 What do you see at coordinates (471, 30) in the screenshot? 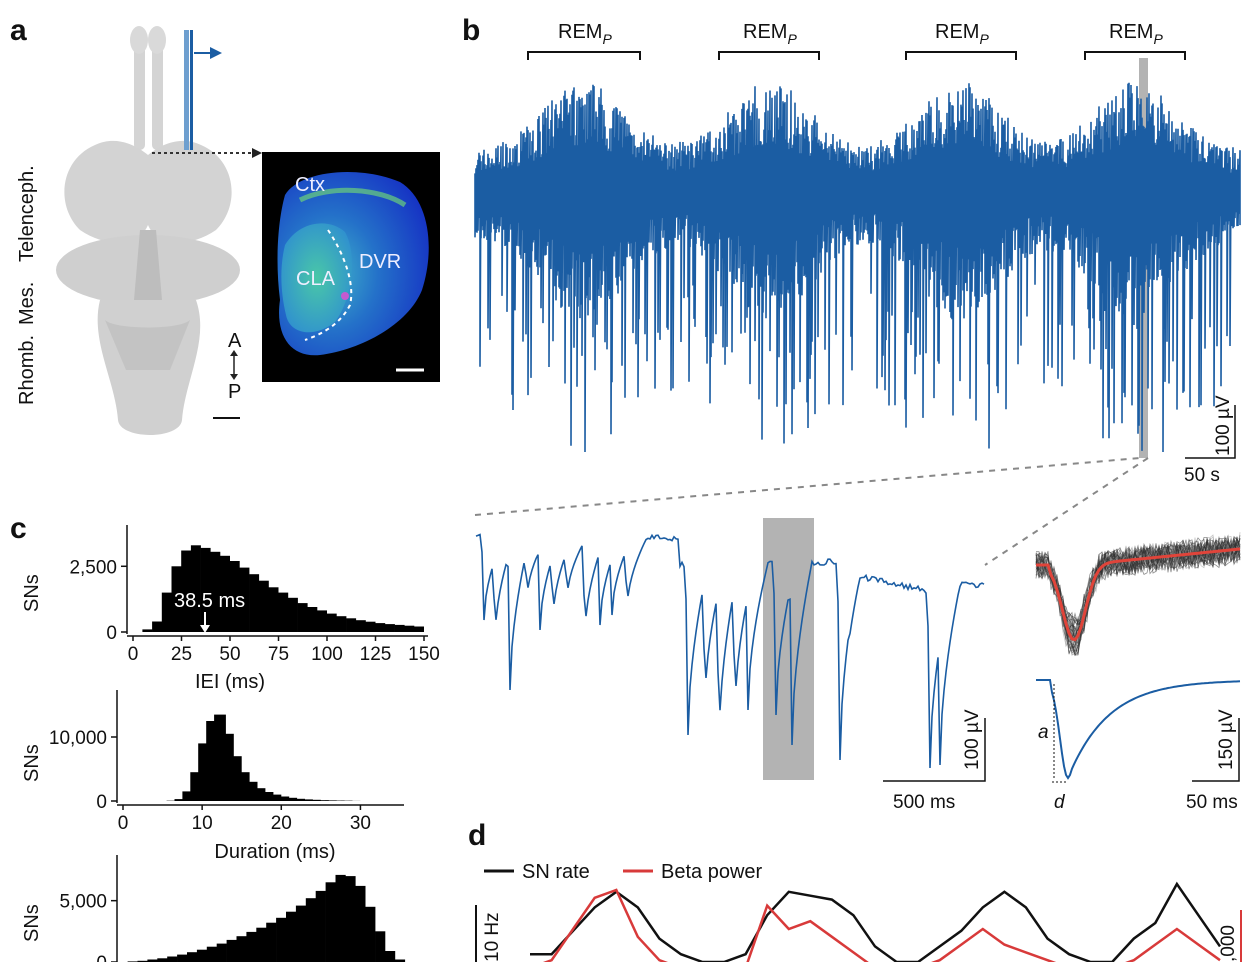
I see `panel-b-label: b` at bounding box center [471, 30].